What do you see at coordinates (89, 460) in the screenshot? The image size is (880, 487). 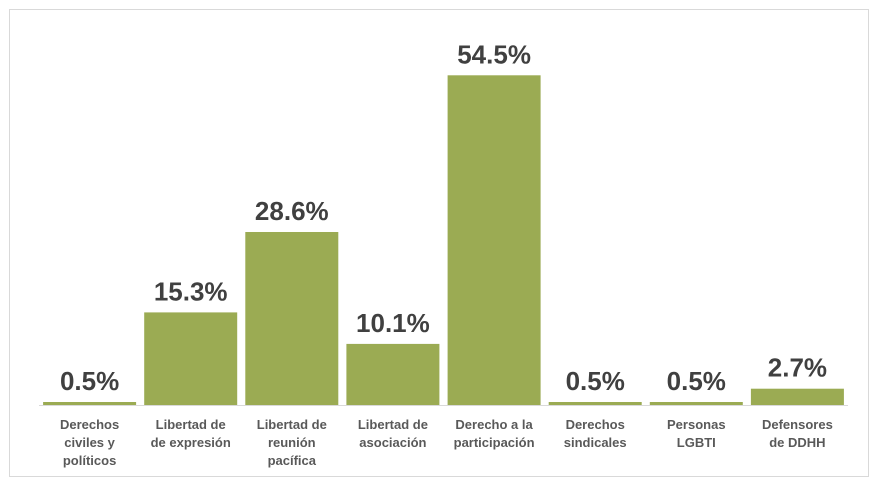 I see `category-label-line: políticos` at bounding box center [89, 460].